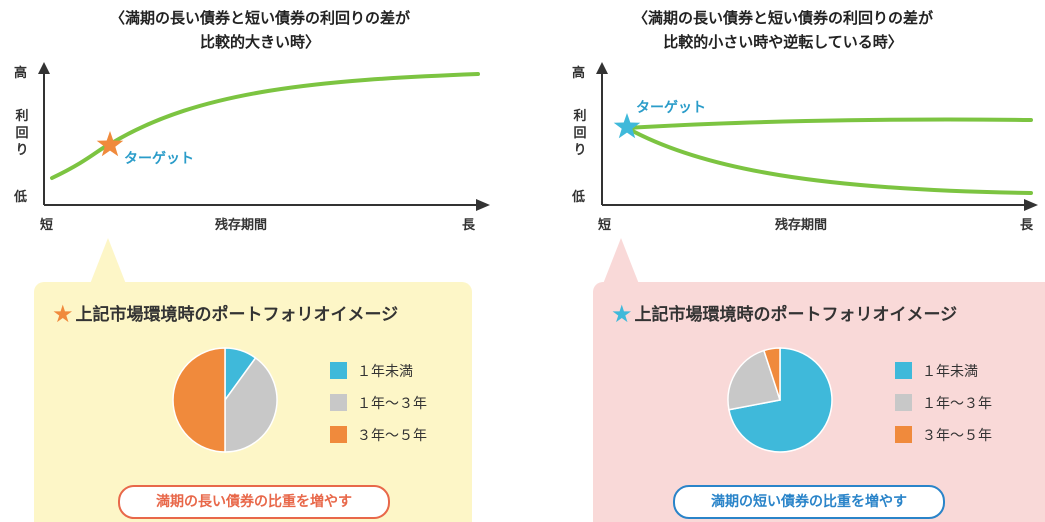 The width and height of the screenshot is (1045, 522). What do you see at coordinates (260, 30) in the screenshot?
I see `panel-heading: 〈満期の長い債券と短い債券の利回りの差が 比較的大きい時〉` at bounding box center [260, 30].